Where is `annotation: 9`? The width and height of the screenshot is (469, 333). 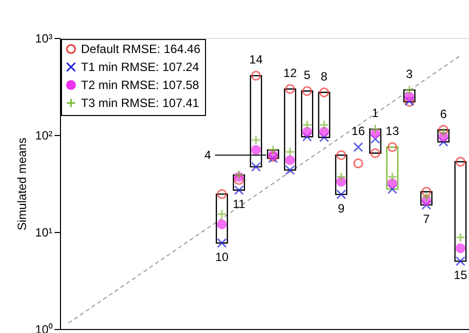
annotation: 9 is located at coordinates (341, 208).